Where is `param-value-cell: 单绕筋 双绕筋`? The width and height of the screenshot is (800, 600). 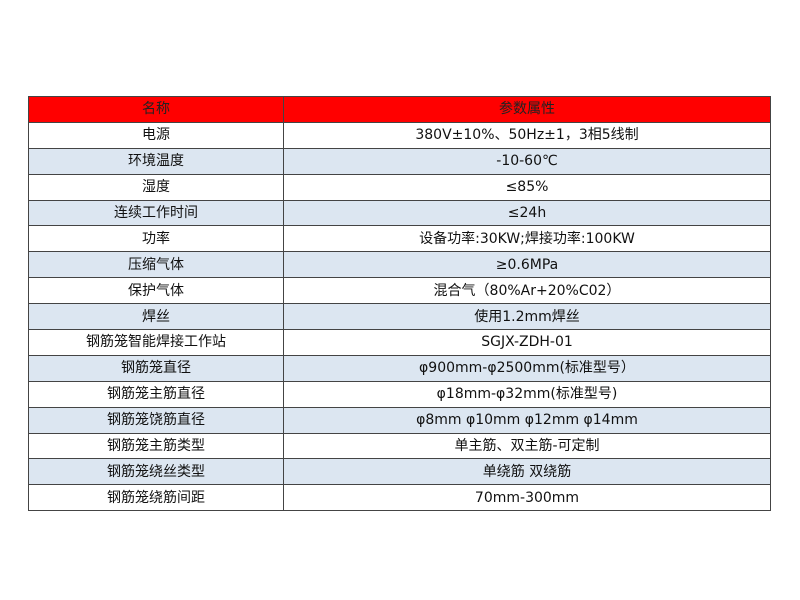
param-value-cell: 单绕筋 双绕筋 is located at coordinates (527, 472).